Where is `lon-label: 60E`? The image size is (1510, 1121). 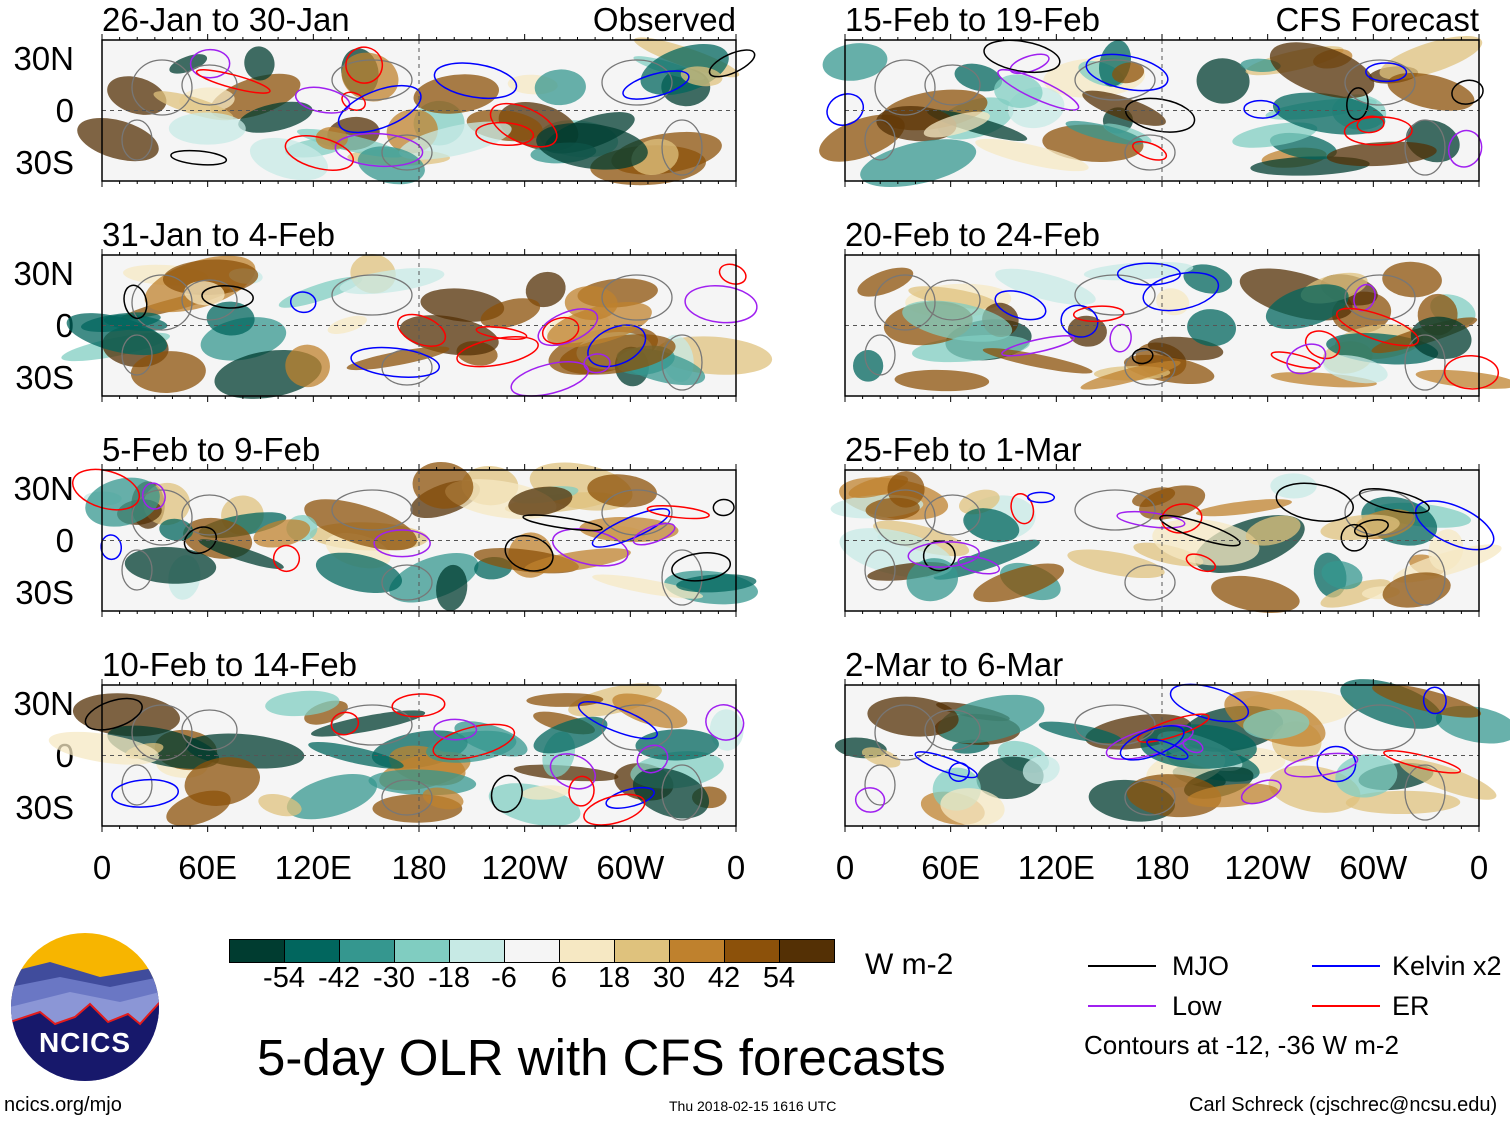 lon-label: 60E is located at coordinates (951, 867).